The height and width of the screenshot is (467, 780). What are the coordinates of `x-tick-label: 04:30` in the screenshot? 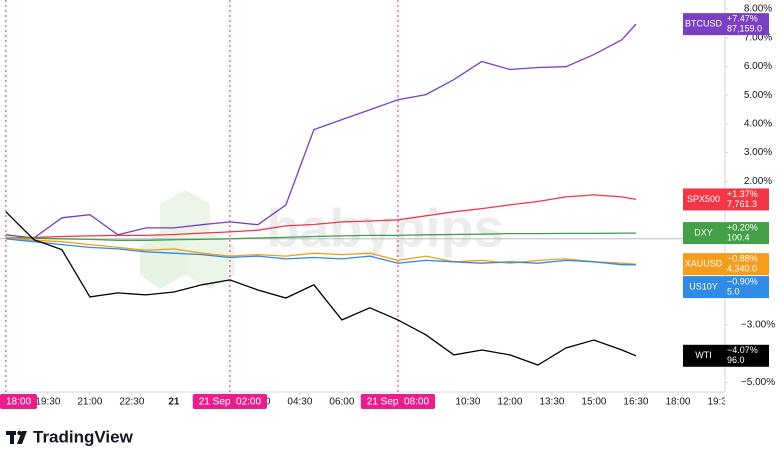 It's located at (299, 402).